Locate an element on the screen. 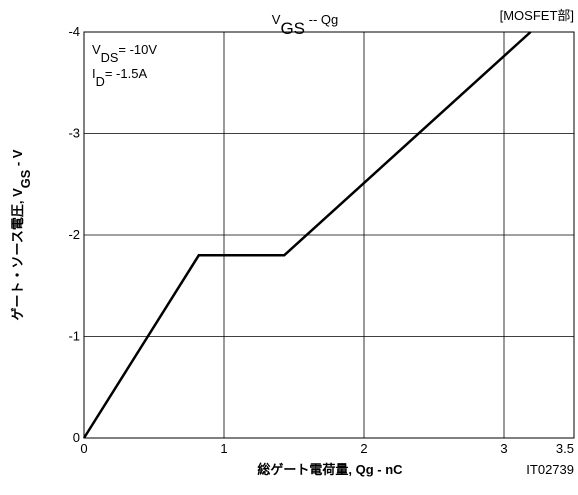  y-axis-label-part: GS is located at coordinates (25, 179).